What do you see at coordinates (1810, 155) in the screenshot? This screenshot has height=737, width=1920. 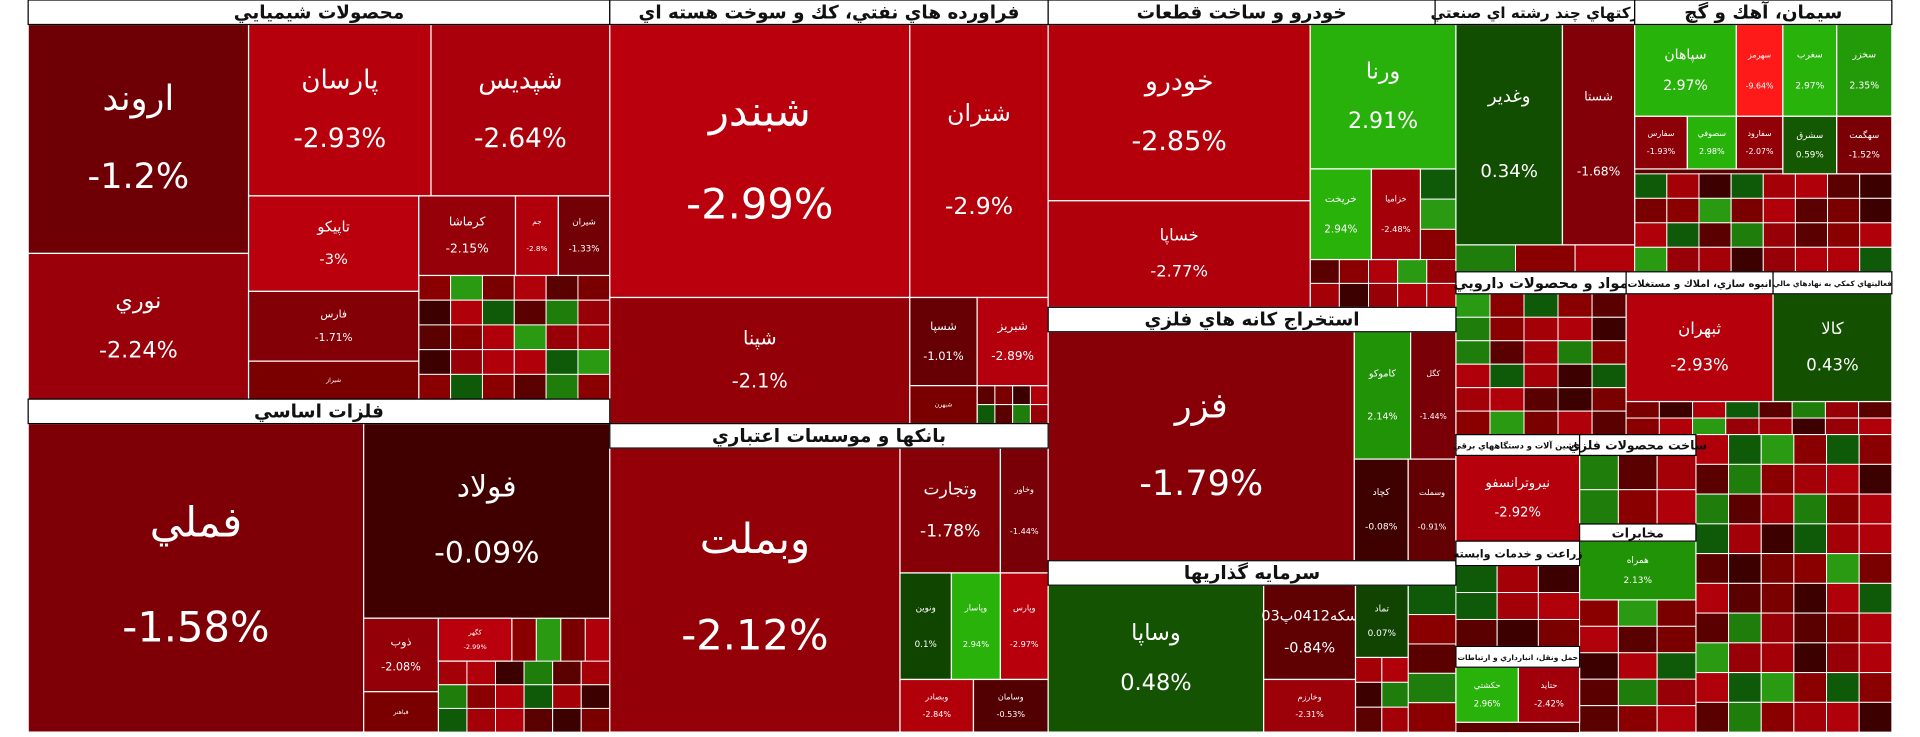 I see `stock-change: 0.59%` at bounding box center [1810, 155].